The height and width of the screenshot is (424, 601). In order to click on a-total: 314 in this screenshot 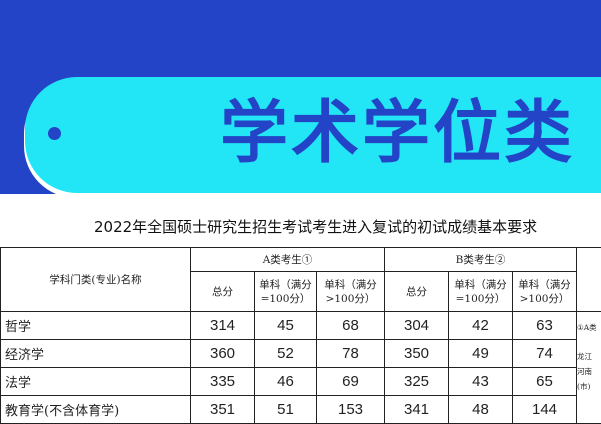, I will do `click(223, 326)`.